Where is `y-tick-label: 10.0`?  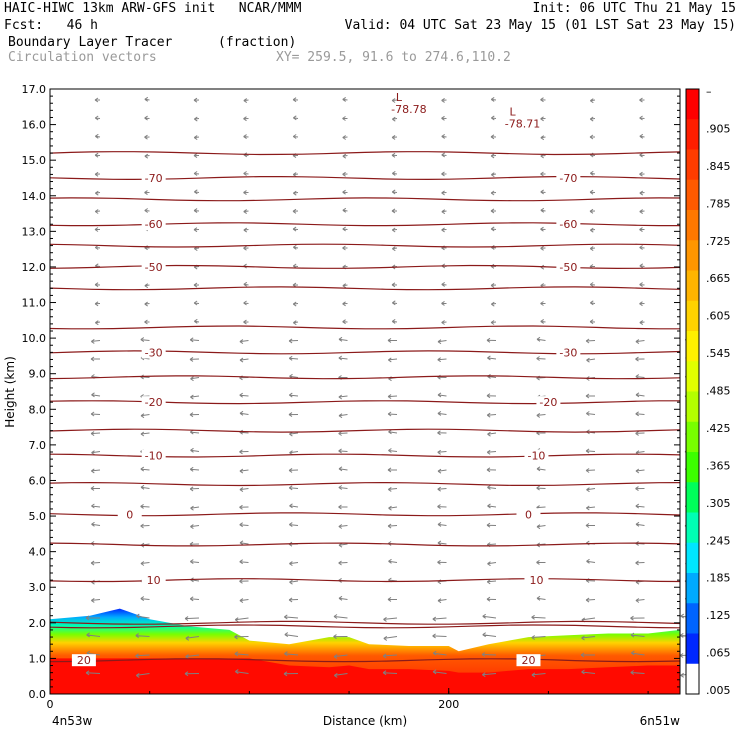
y-tick-label: 10.0 is located at coordinates (34, 338).